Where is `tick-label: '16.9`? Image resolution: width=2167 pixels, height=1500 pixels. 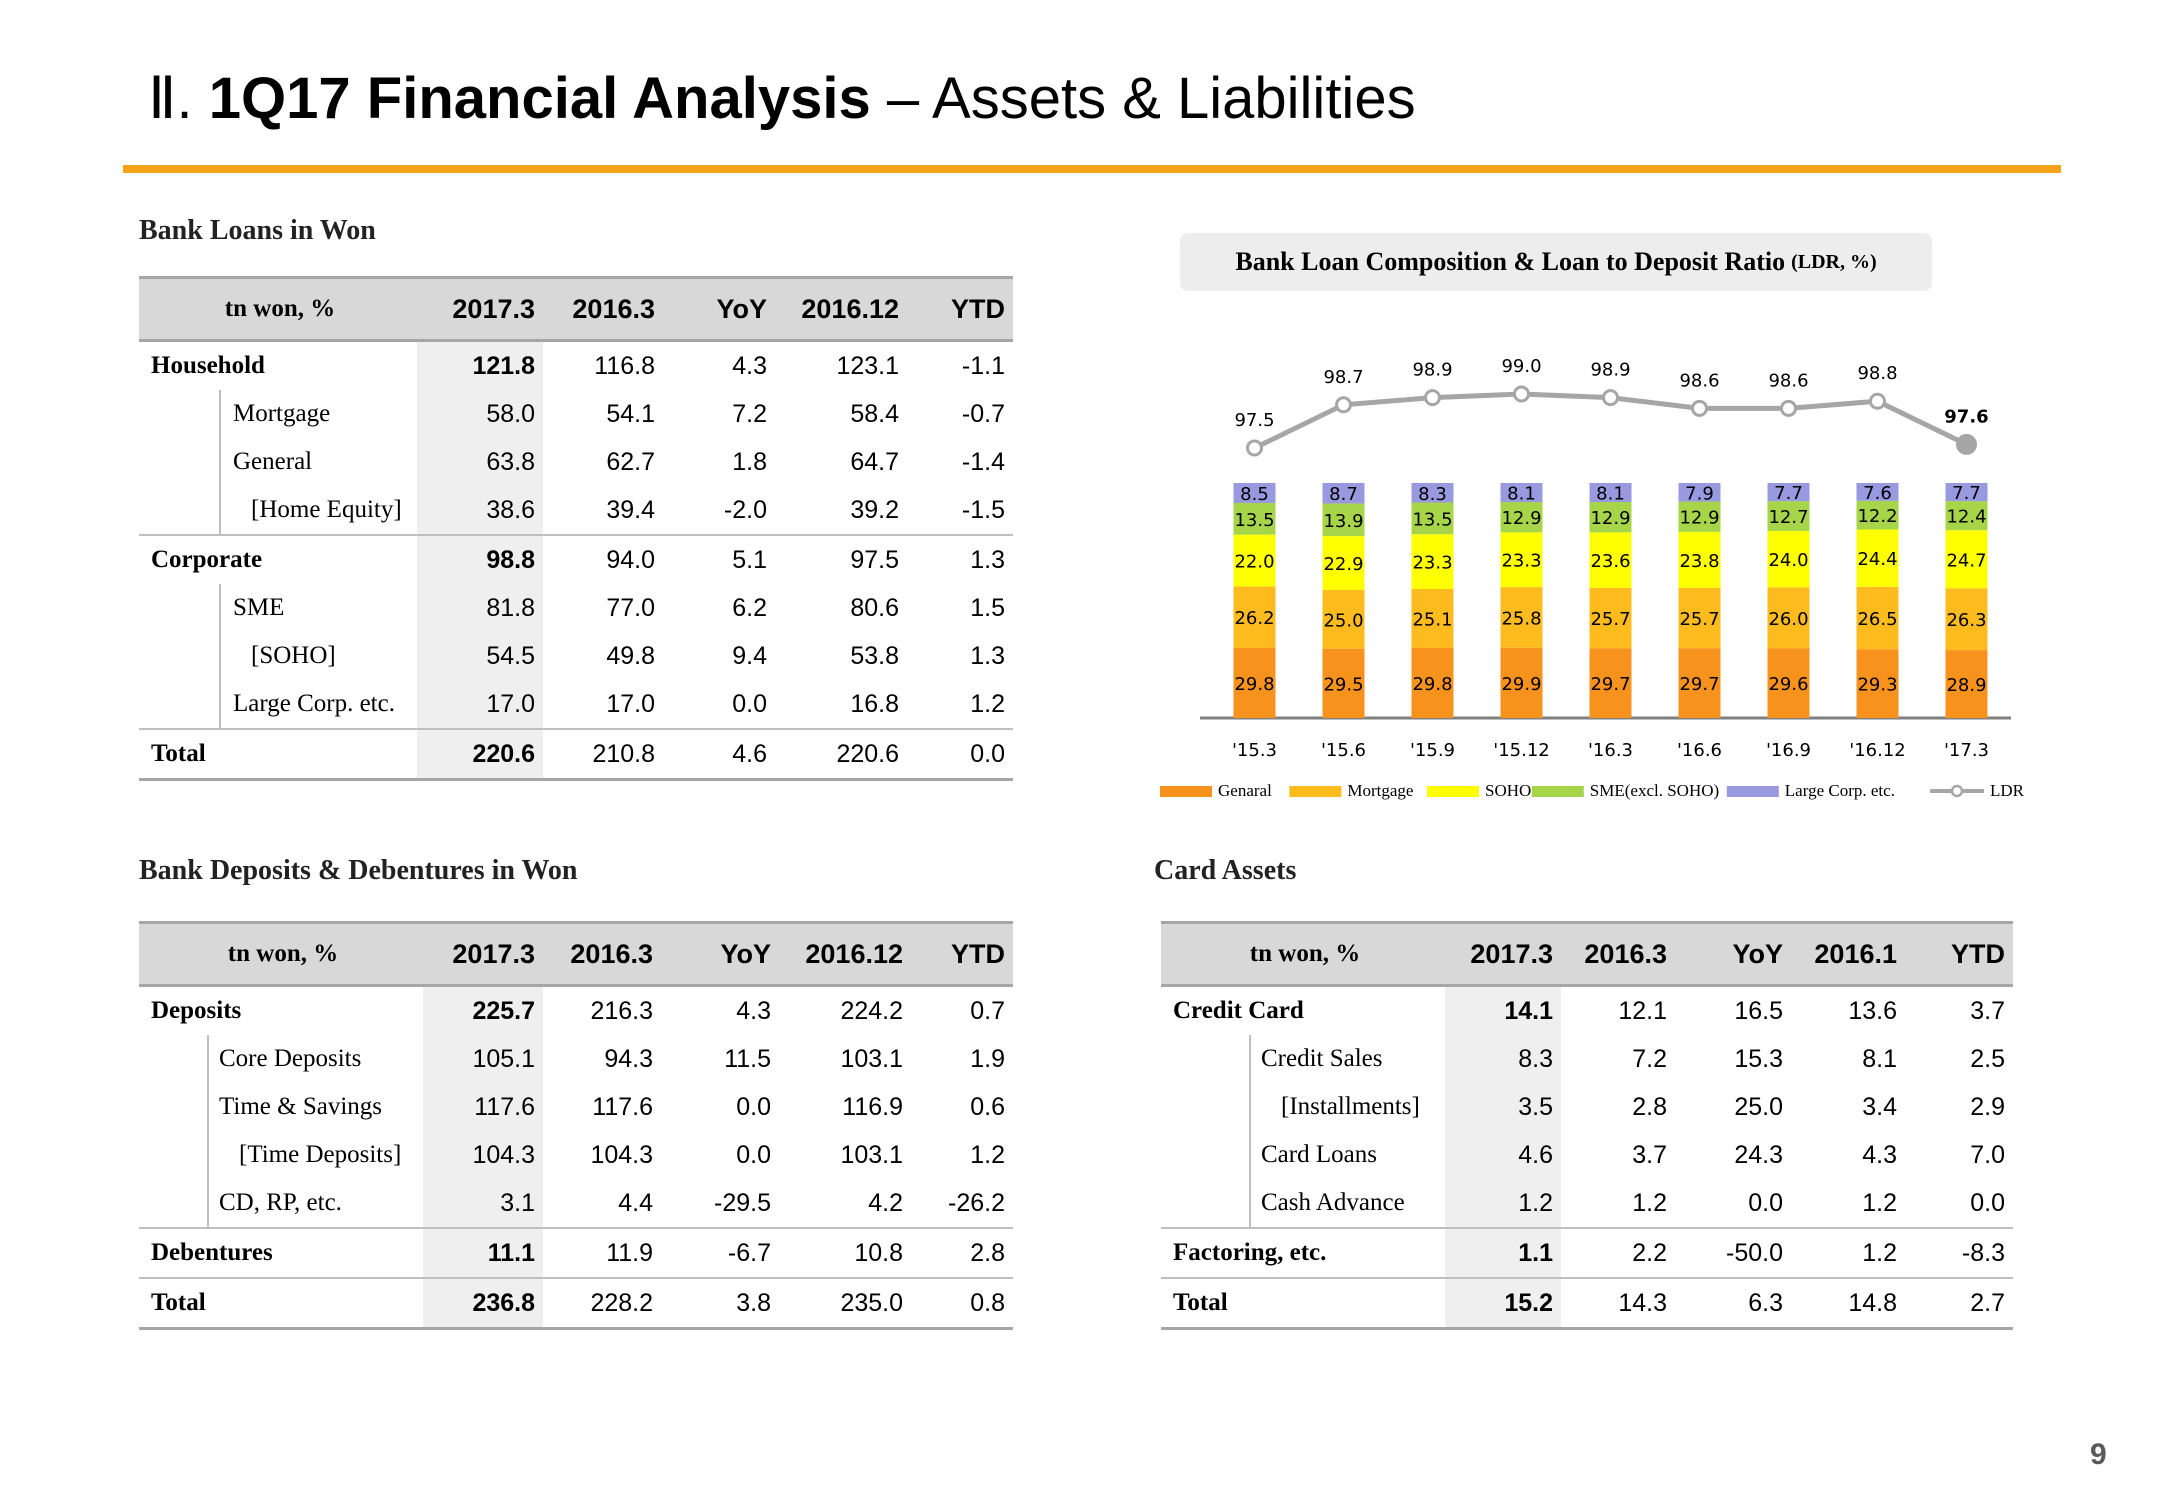
tick-label: '16.9 is located at coordinates (1788, 750).